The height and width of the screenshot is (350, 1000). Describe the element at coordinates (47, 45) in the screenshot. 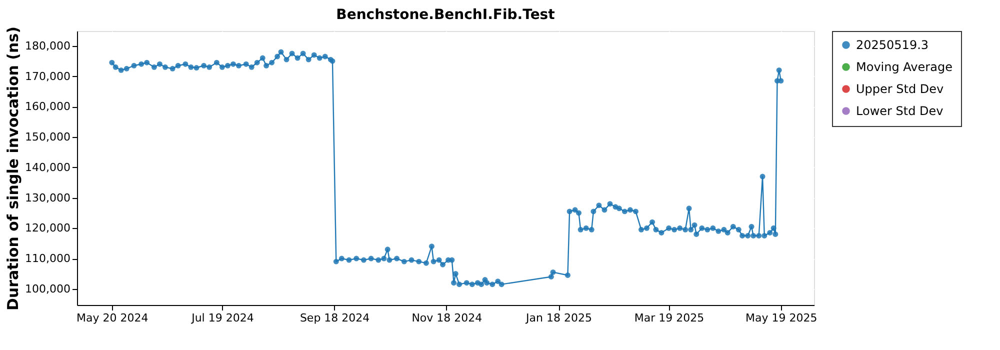

I see `y-tick-label: 180,000` at that location.